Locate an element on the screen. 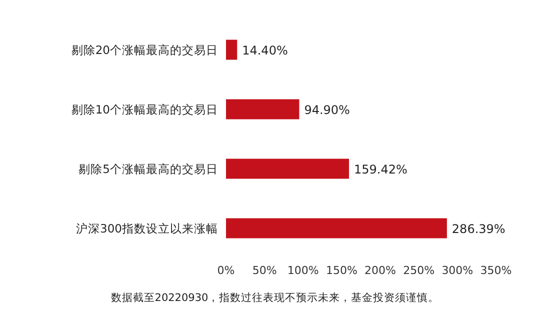 The image size is (550, 322). y-tick-label: 剔除10个涨幅最高的交易日 is located at coordinates (144, 109).